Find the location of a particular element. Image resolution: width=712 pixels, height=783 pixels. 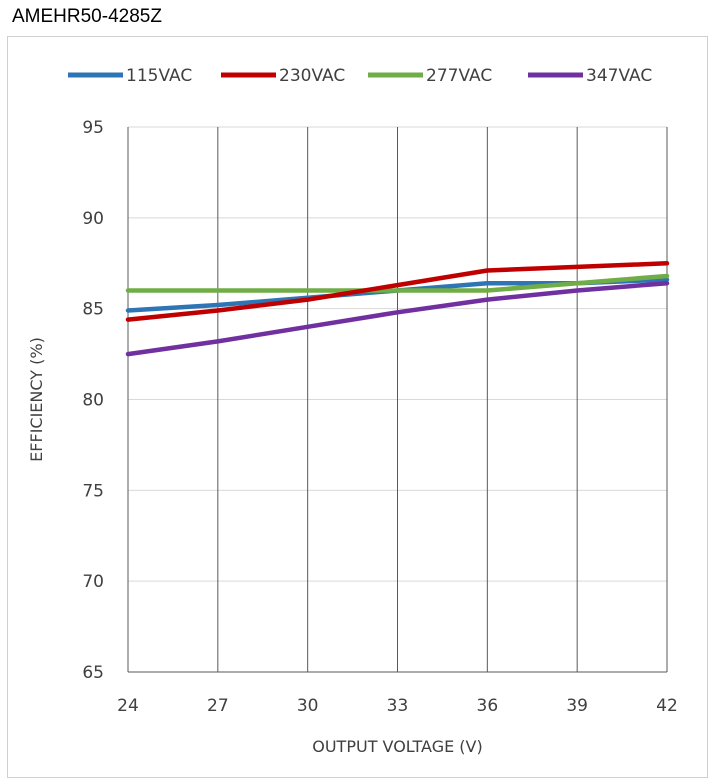

x-tick-label: 30 is located at coordinates (308, 706).